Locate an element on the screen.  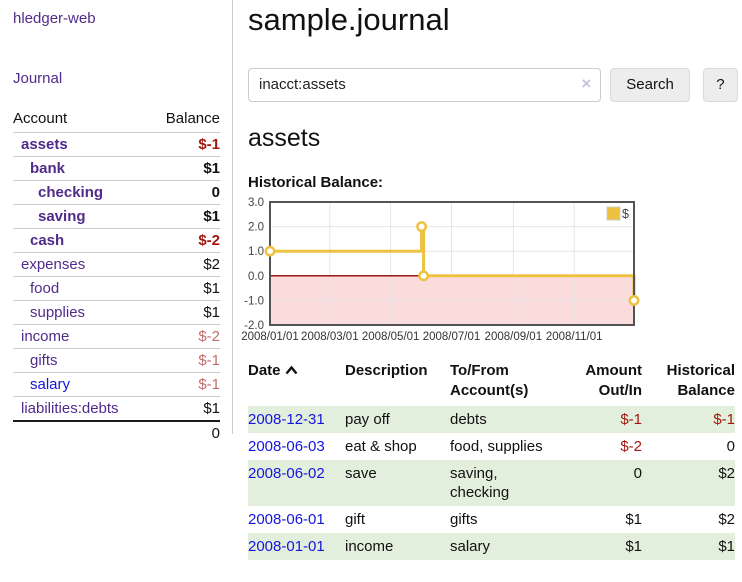
sidebar-item-journal: Journal is located at coordinates (38, 78).